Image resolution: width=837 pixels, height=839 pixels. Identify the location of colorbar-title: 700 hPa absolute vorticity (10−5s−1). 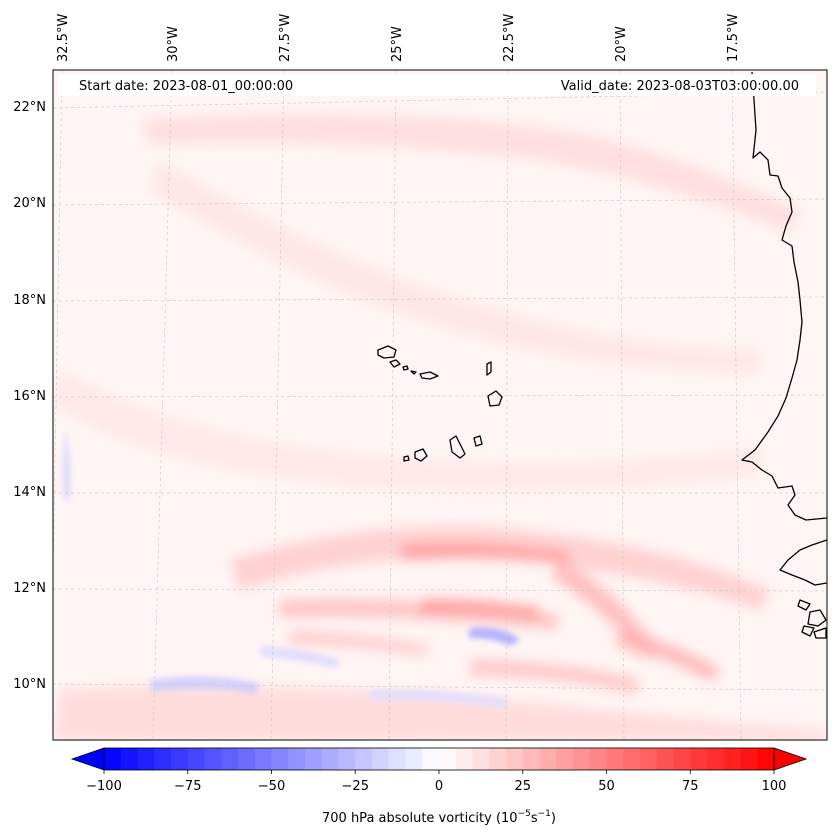
(439, 817).